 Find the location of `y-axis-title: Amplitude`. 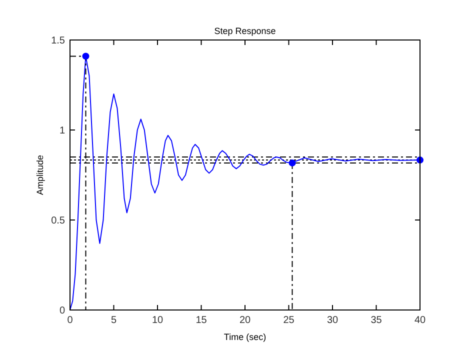

y-axis-title: Amplitude is located at coordinates (40, 175).